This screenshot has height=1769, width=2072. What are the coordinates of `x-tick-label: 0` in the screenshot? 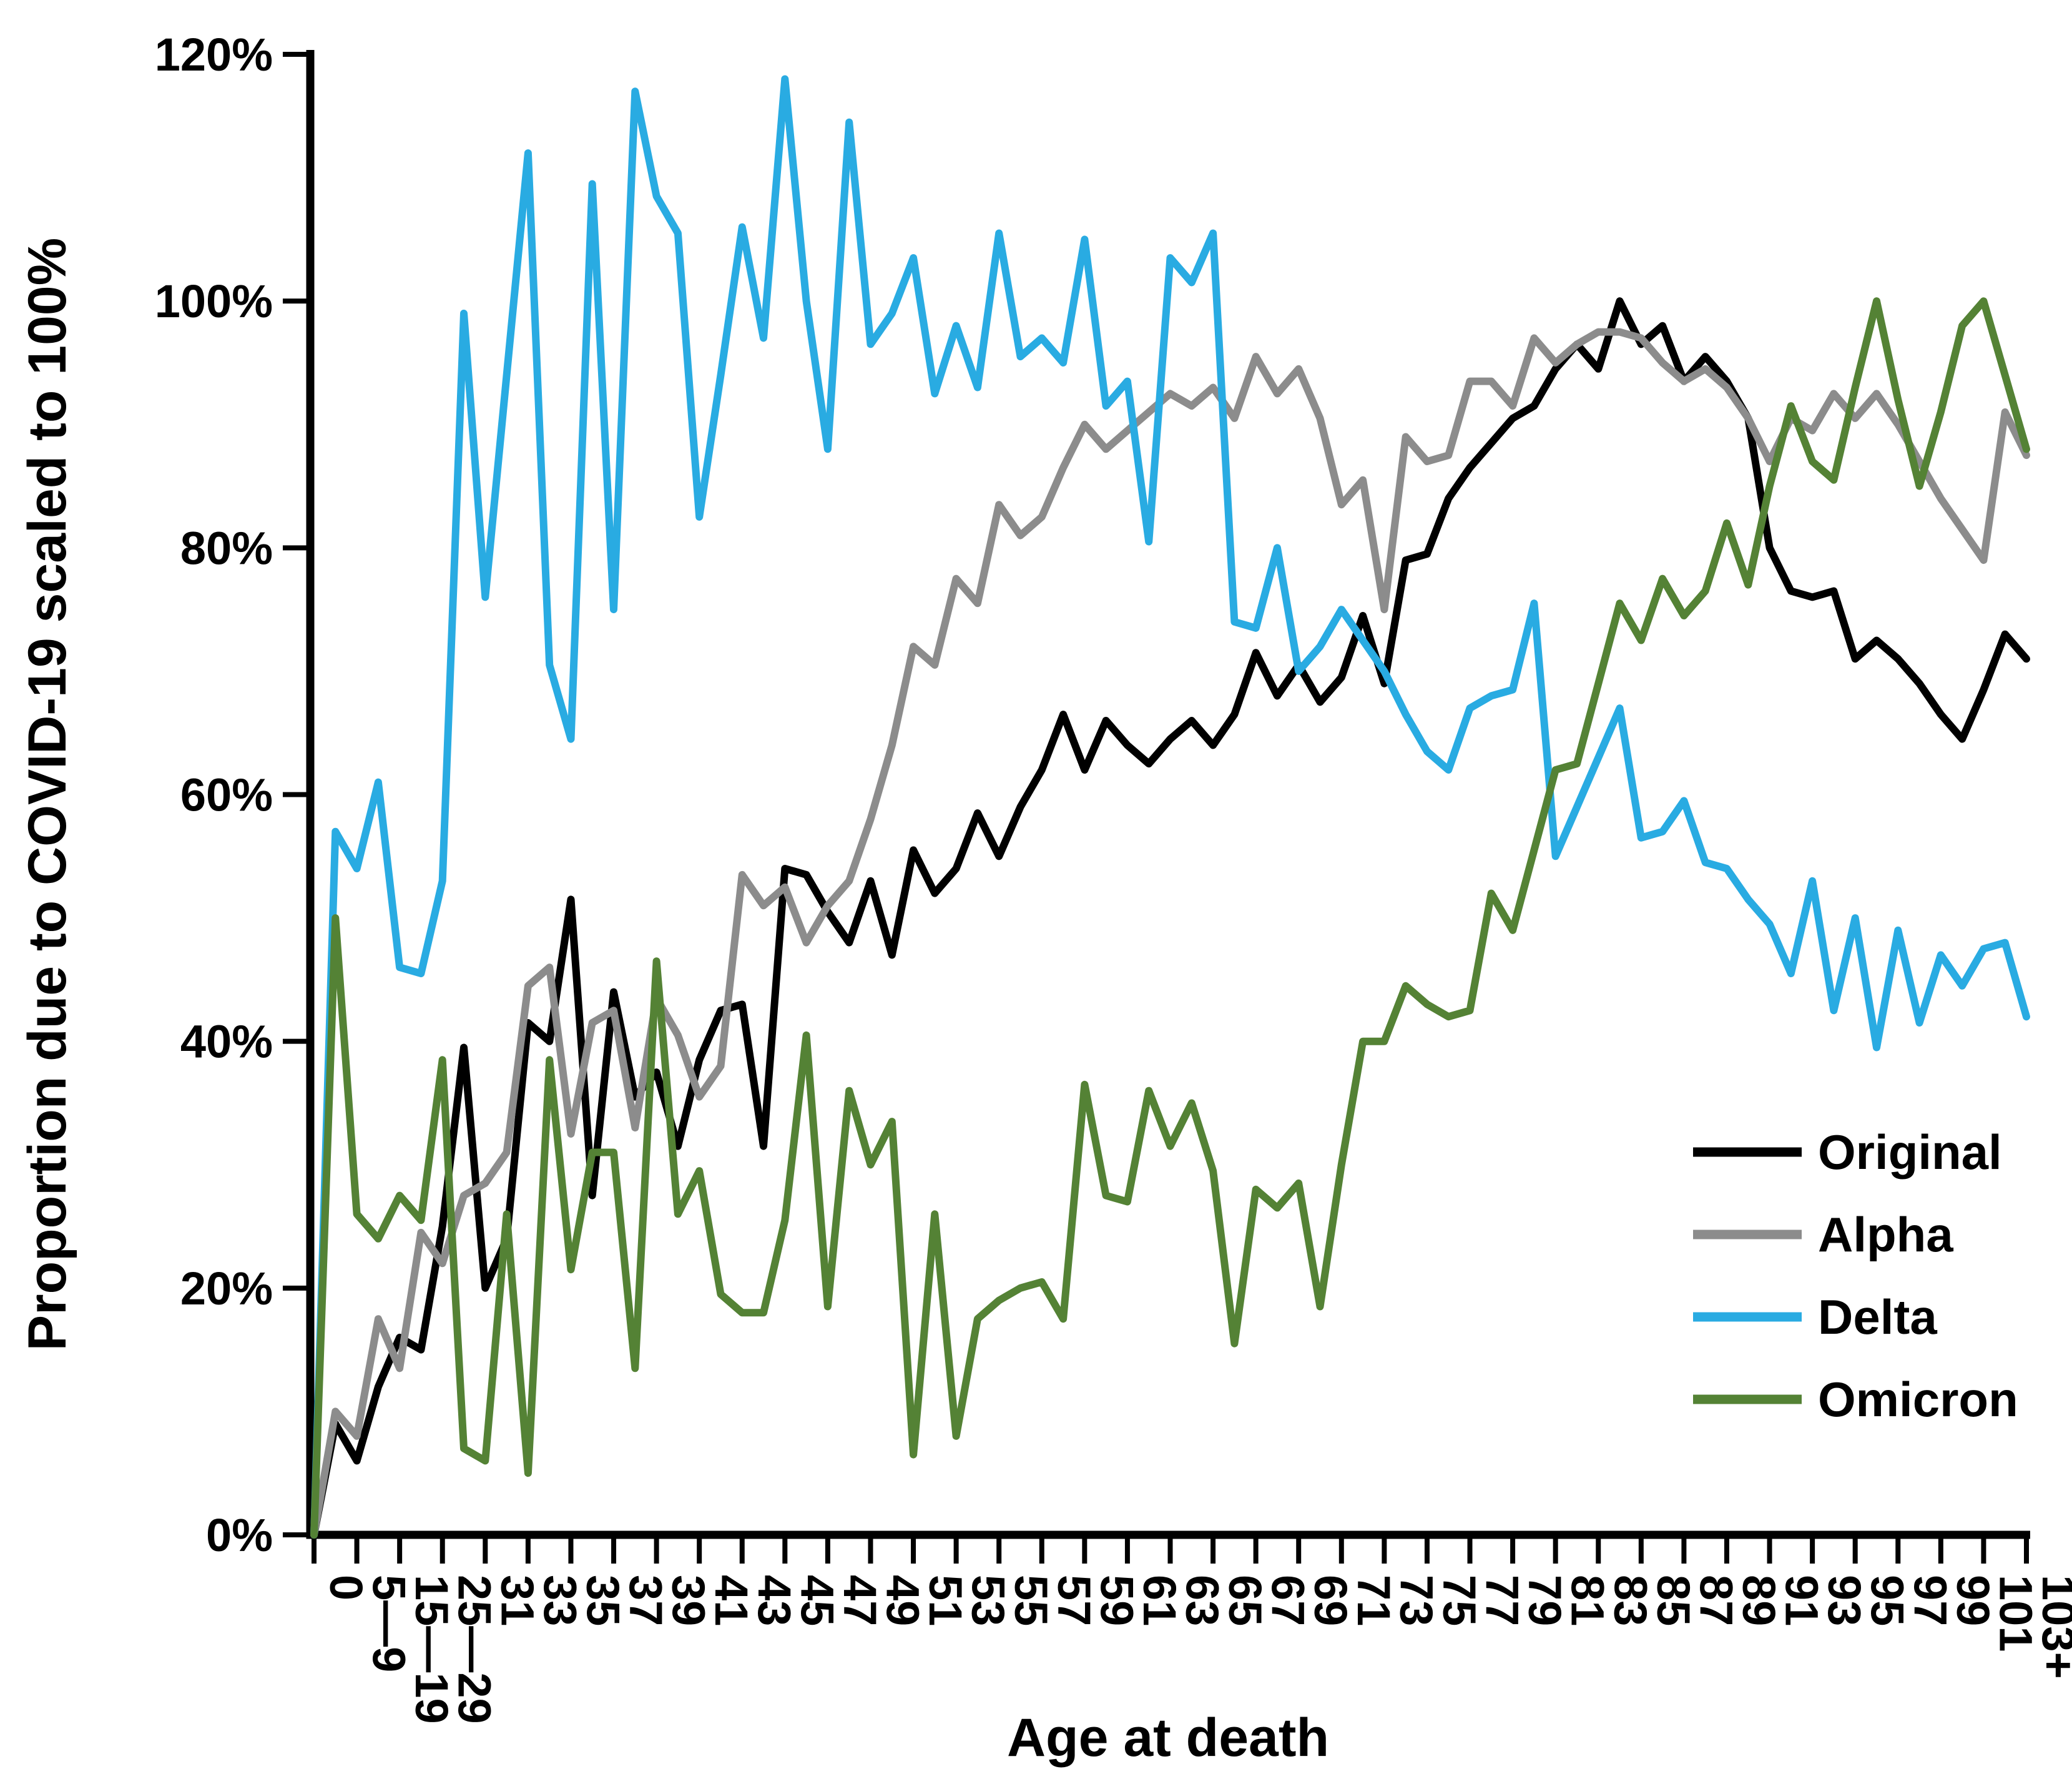 It's located at (346, 1587).